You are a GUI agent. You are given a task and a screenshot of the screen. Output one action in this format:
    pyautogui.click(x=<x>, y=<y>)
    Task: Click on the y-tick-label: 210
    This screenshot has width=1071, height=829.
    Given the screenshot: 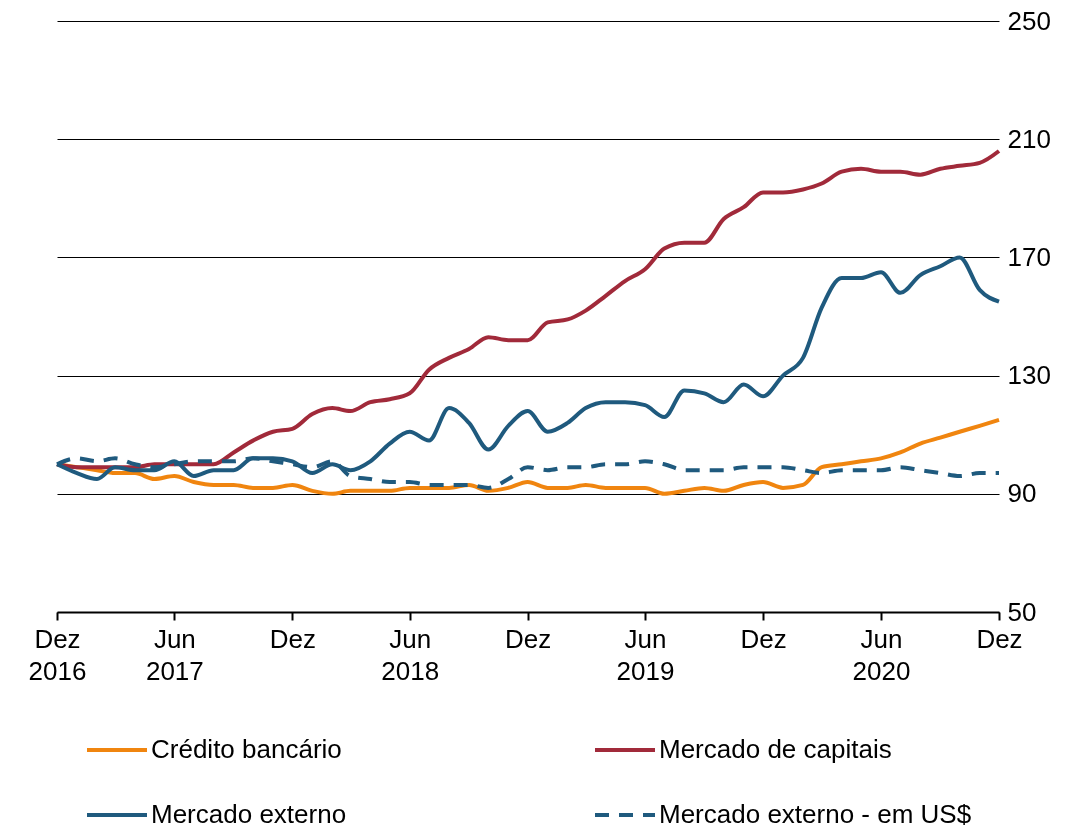 What is the action you would take?
    pyautogui.click(x=1029, y=138)
    